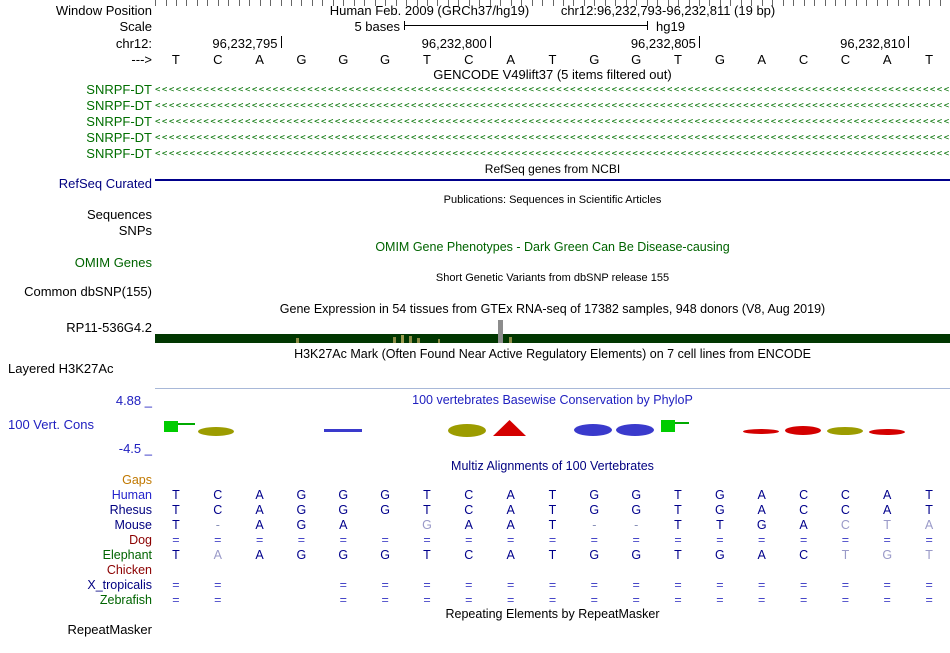  What do you see at coordinates (526, 25) in the screenshot?
I see `scale-bar` at bounding box center [526, 25].